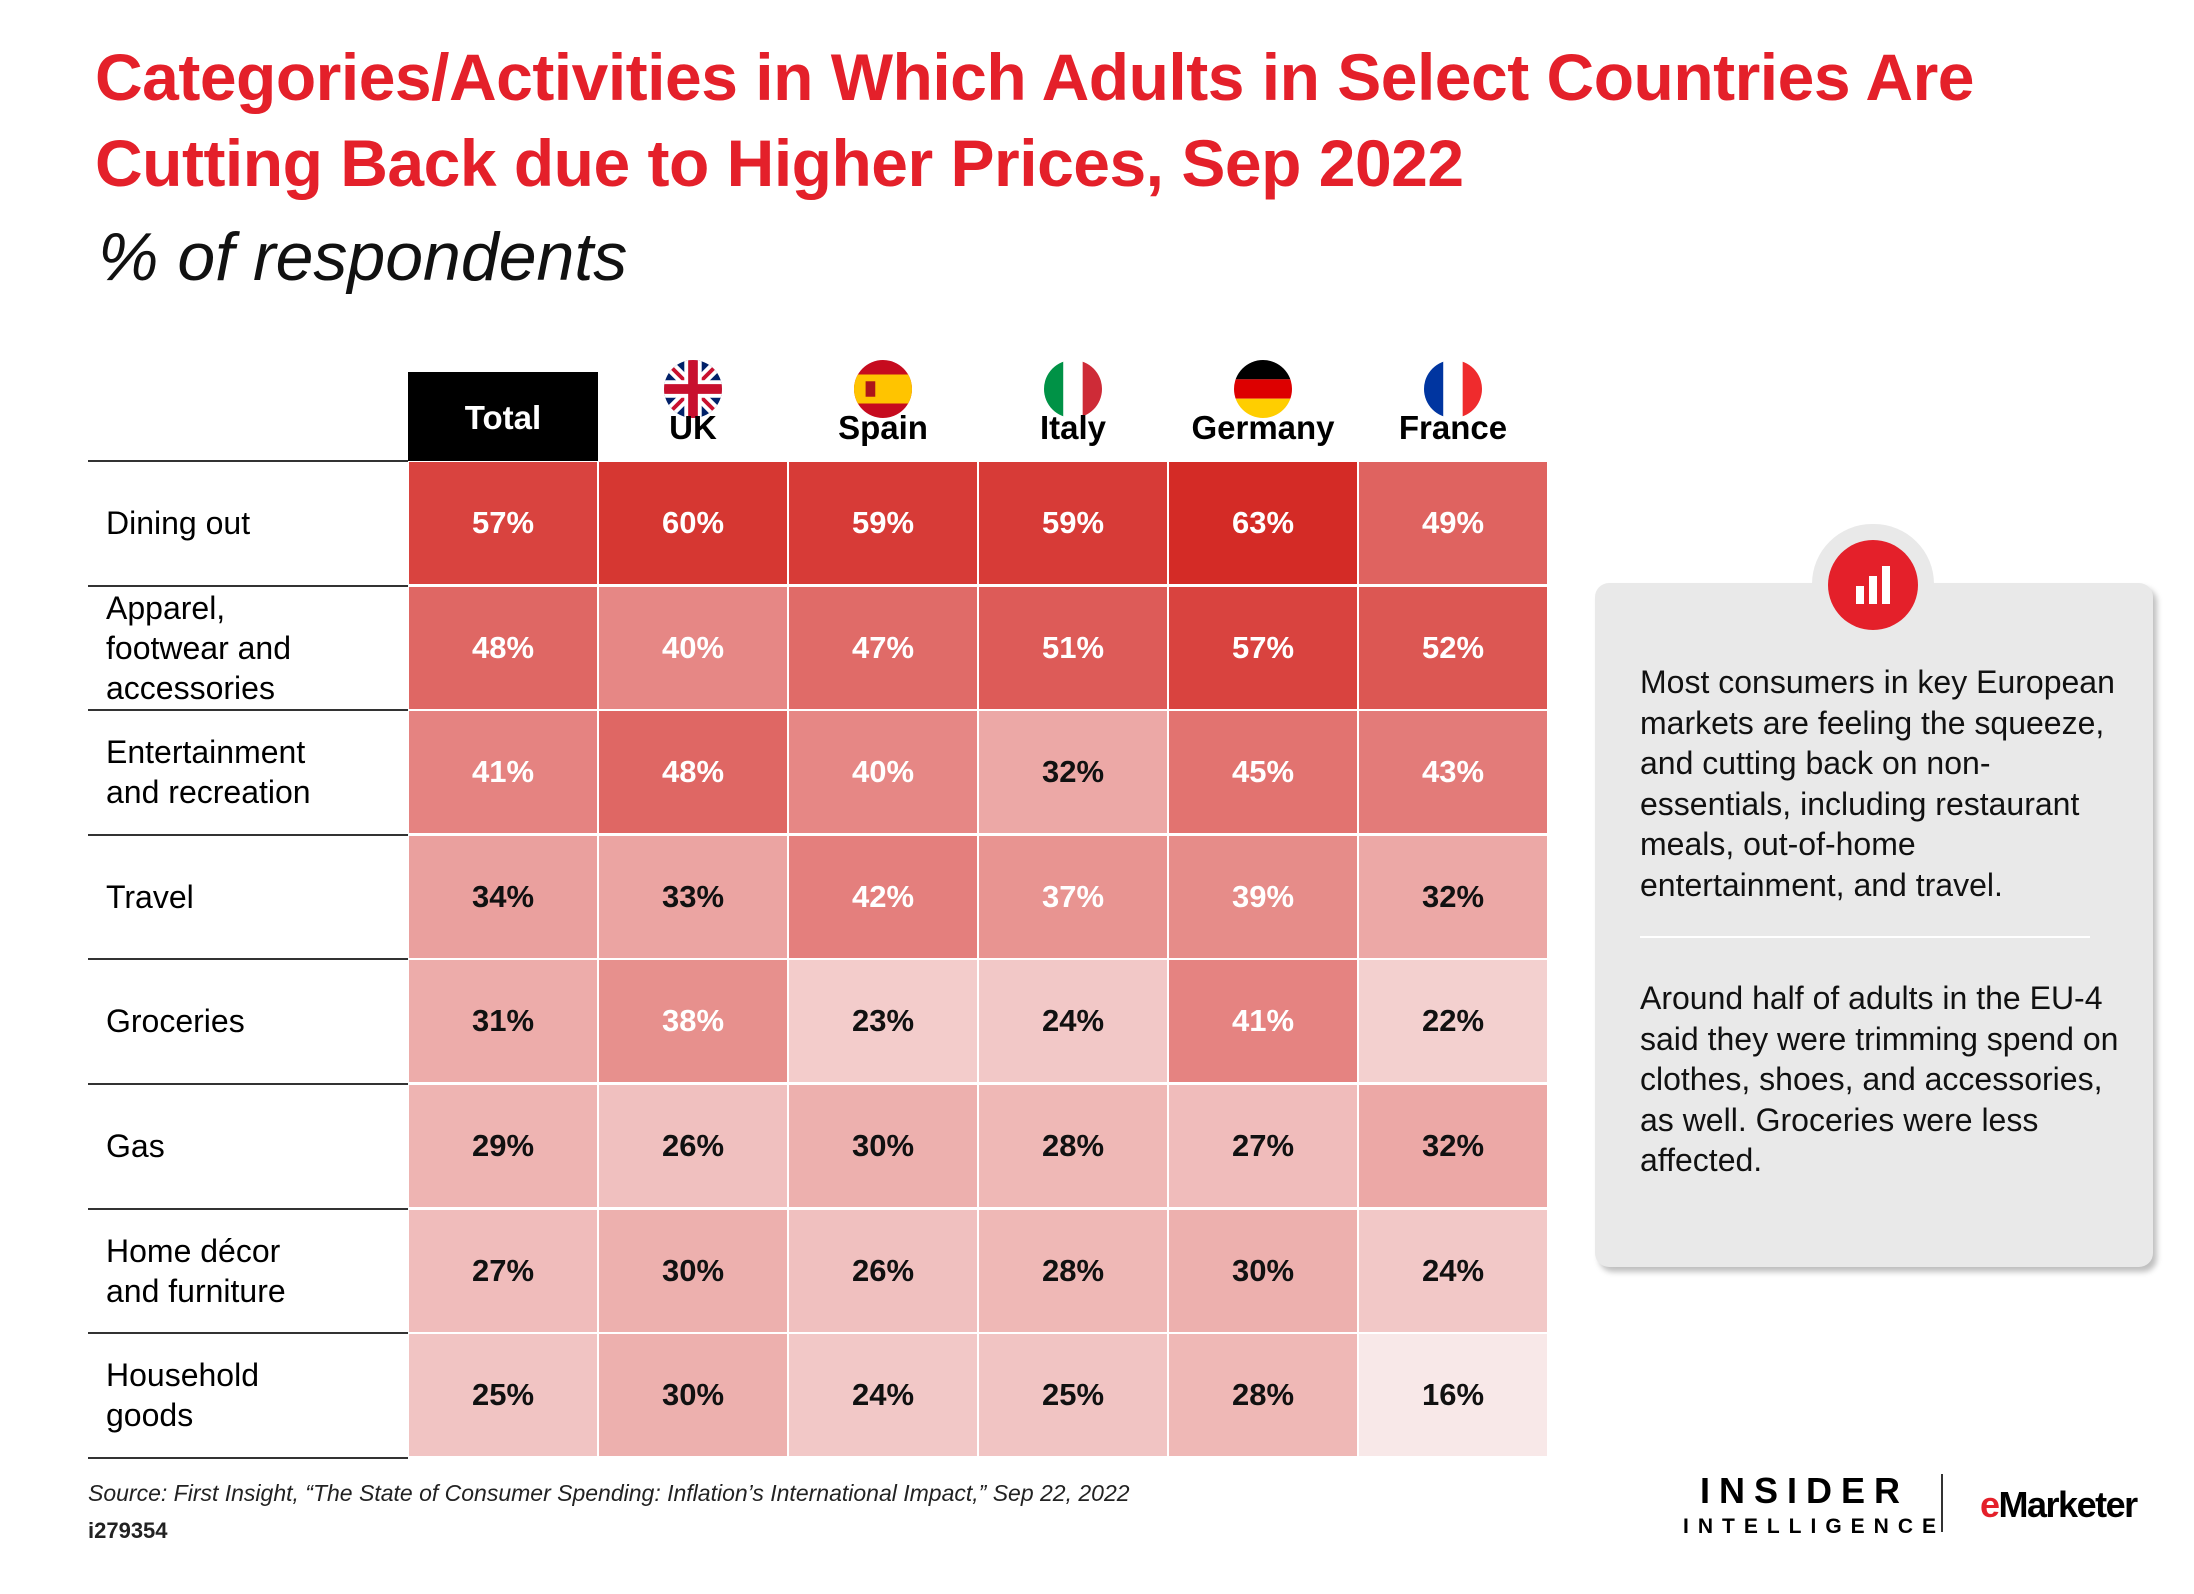 The height and width of the screenshot is (1594, 2194). What do you see at coordinates (883, 896) in the screenshot?
I see `heatmap-cell: 42%` at bounding box center [883, 896].